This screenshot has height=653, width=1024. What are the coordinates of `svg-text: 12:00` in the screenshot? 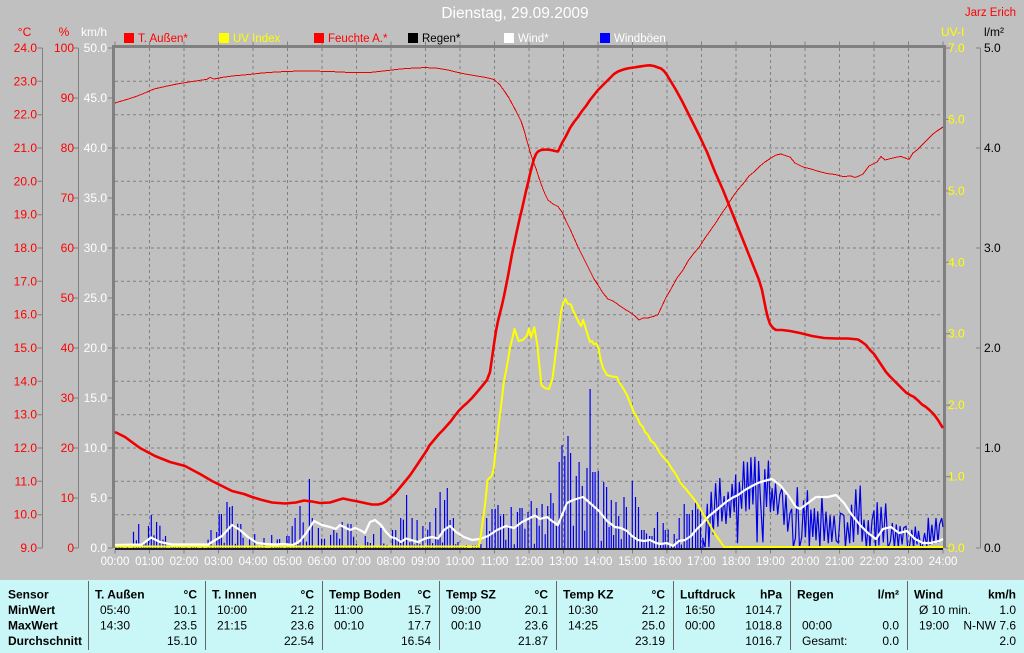 It's located at (529, 562).